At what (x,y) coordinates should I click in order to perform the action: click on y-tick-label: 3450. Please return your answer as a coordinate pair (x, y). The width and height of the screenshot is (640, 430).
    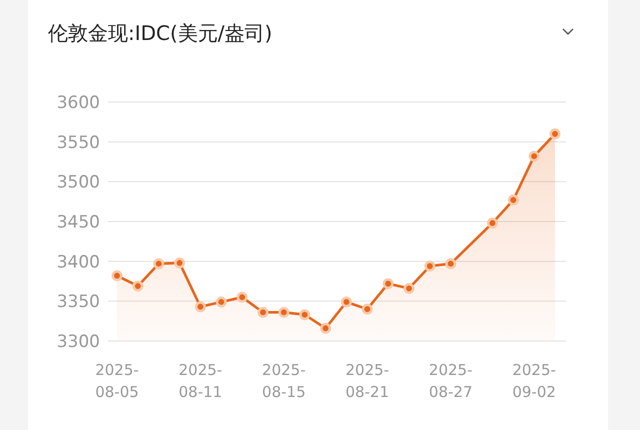
    Looking at the image, I should click on (78, 222).